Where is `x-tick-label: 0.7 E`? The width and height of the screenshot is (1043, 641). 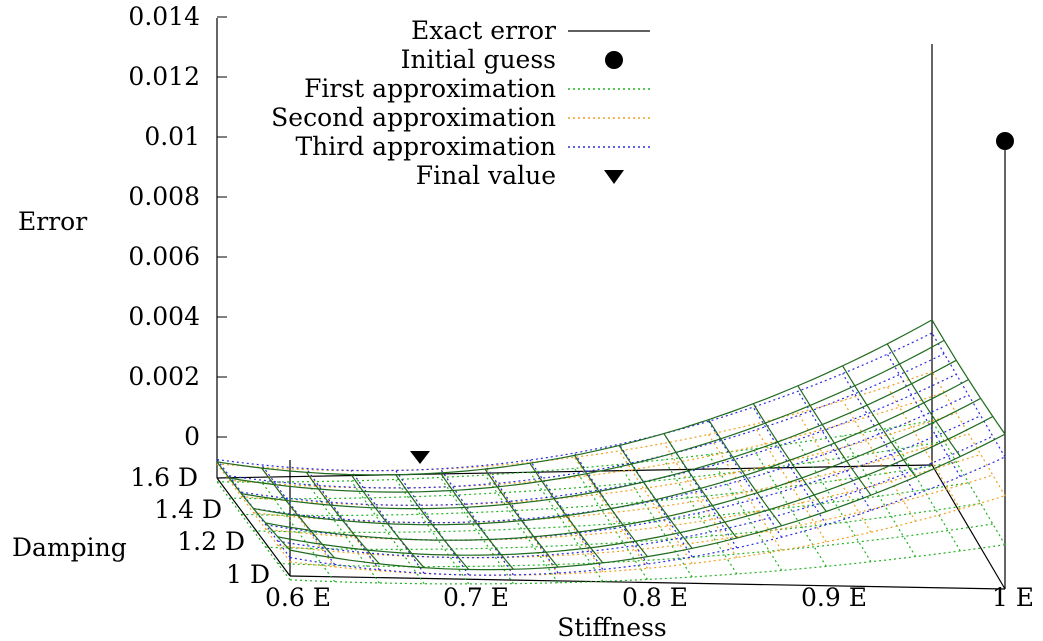
x-tick-label: 0.7 E is located at coordinates (476, 597).